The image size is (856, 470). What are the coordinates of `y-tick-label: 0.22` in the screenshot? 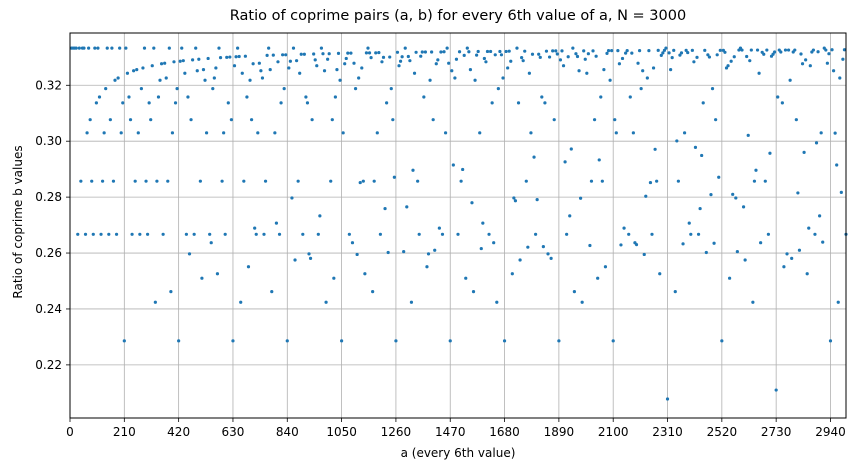 It's located at (48, 365).